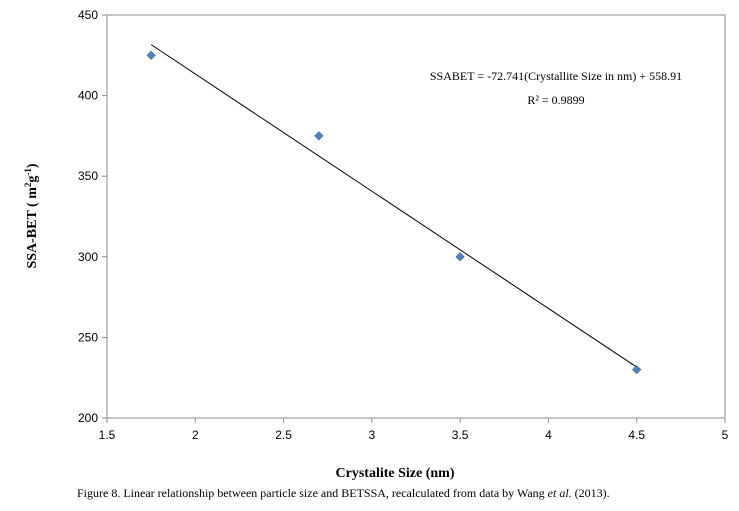 The width and height of the screenshot is (739, 511). What do you see at coordinates (88, 15) in the screenshot?
I see `y-tick-label: 450` at bounding box center [88, 15].